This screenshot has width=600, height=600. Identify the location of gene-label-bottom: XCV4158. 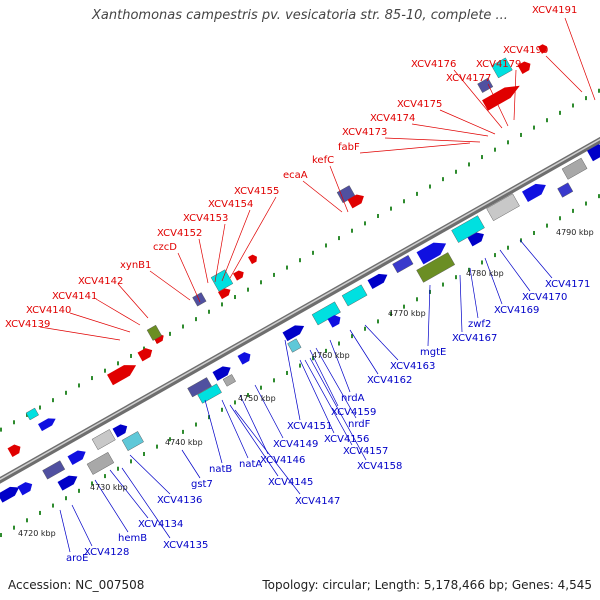
(379, 466).